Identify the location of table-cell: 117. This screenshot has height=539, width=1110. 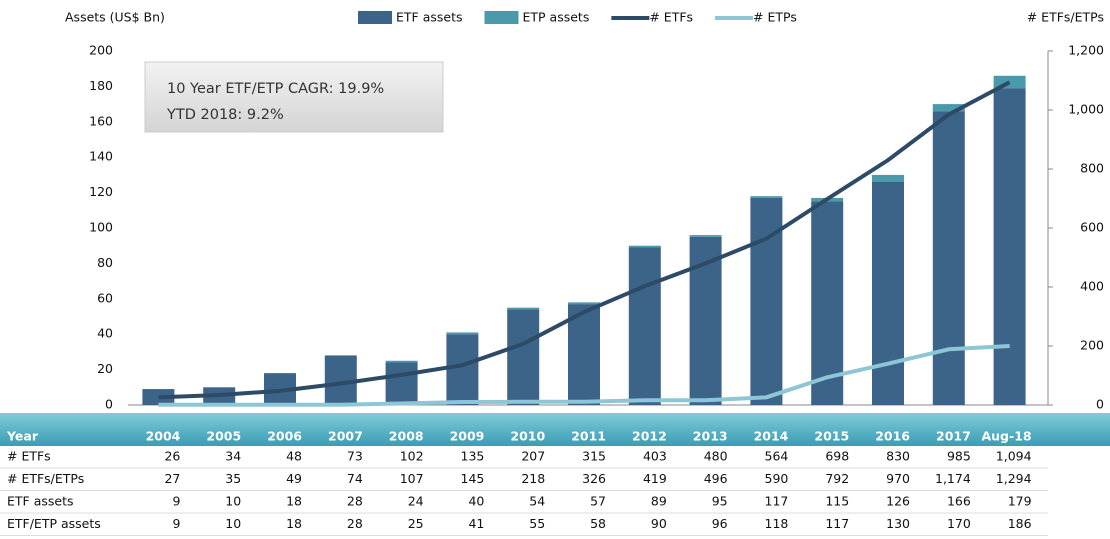
(837, 523).